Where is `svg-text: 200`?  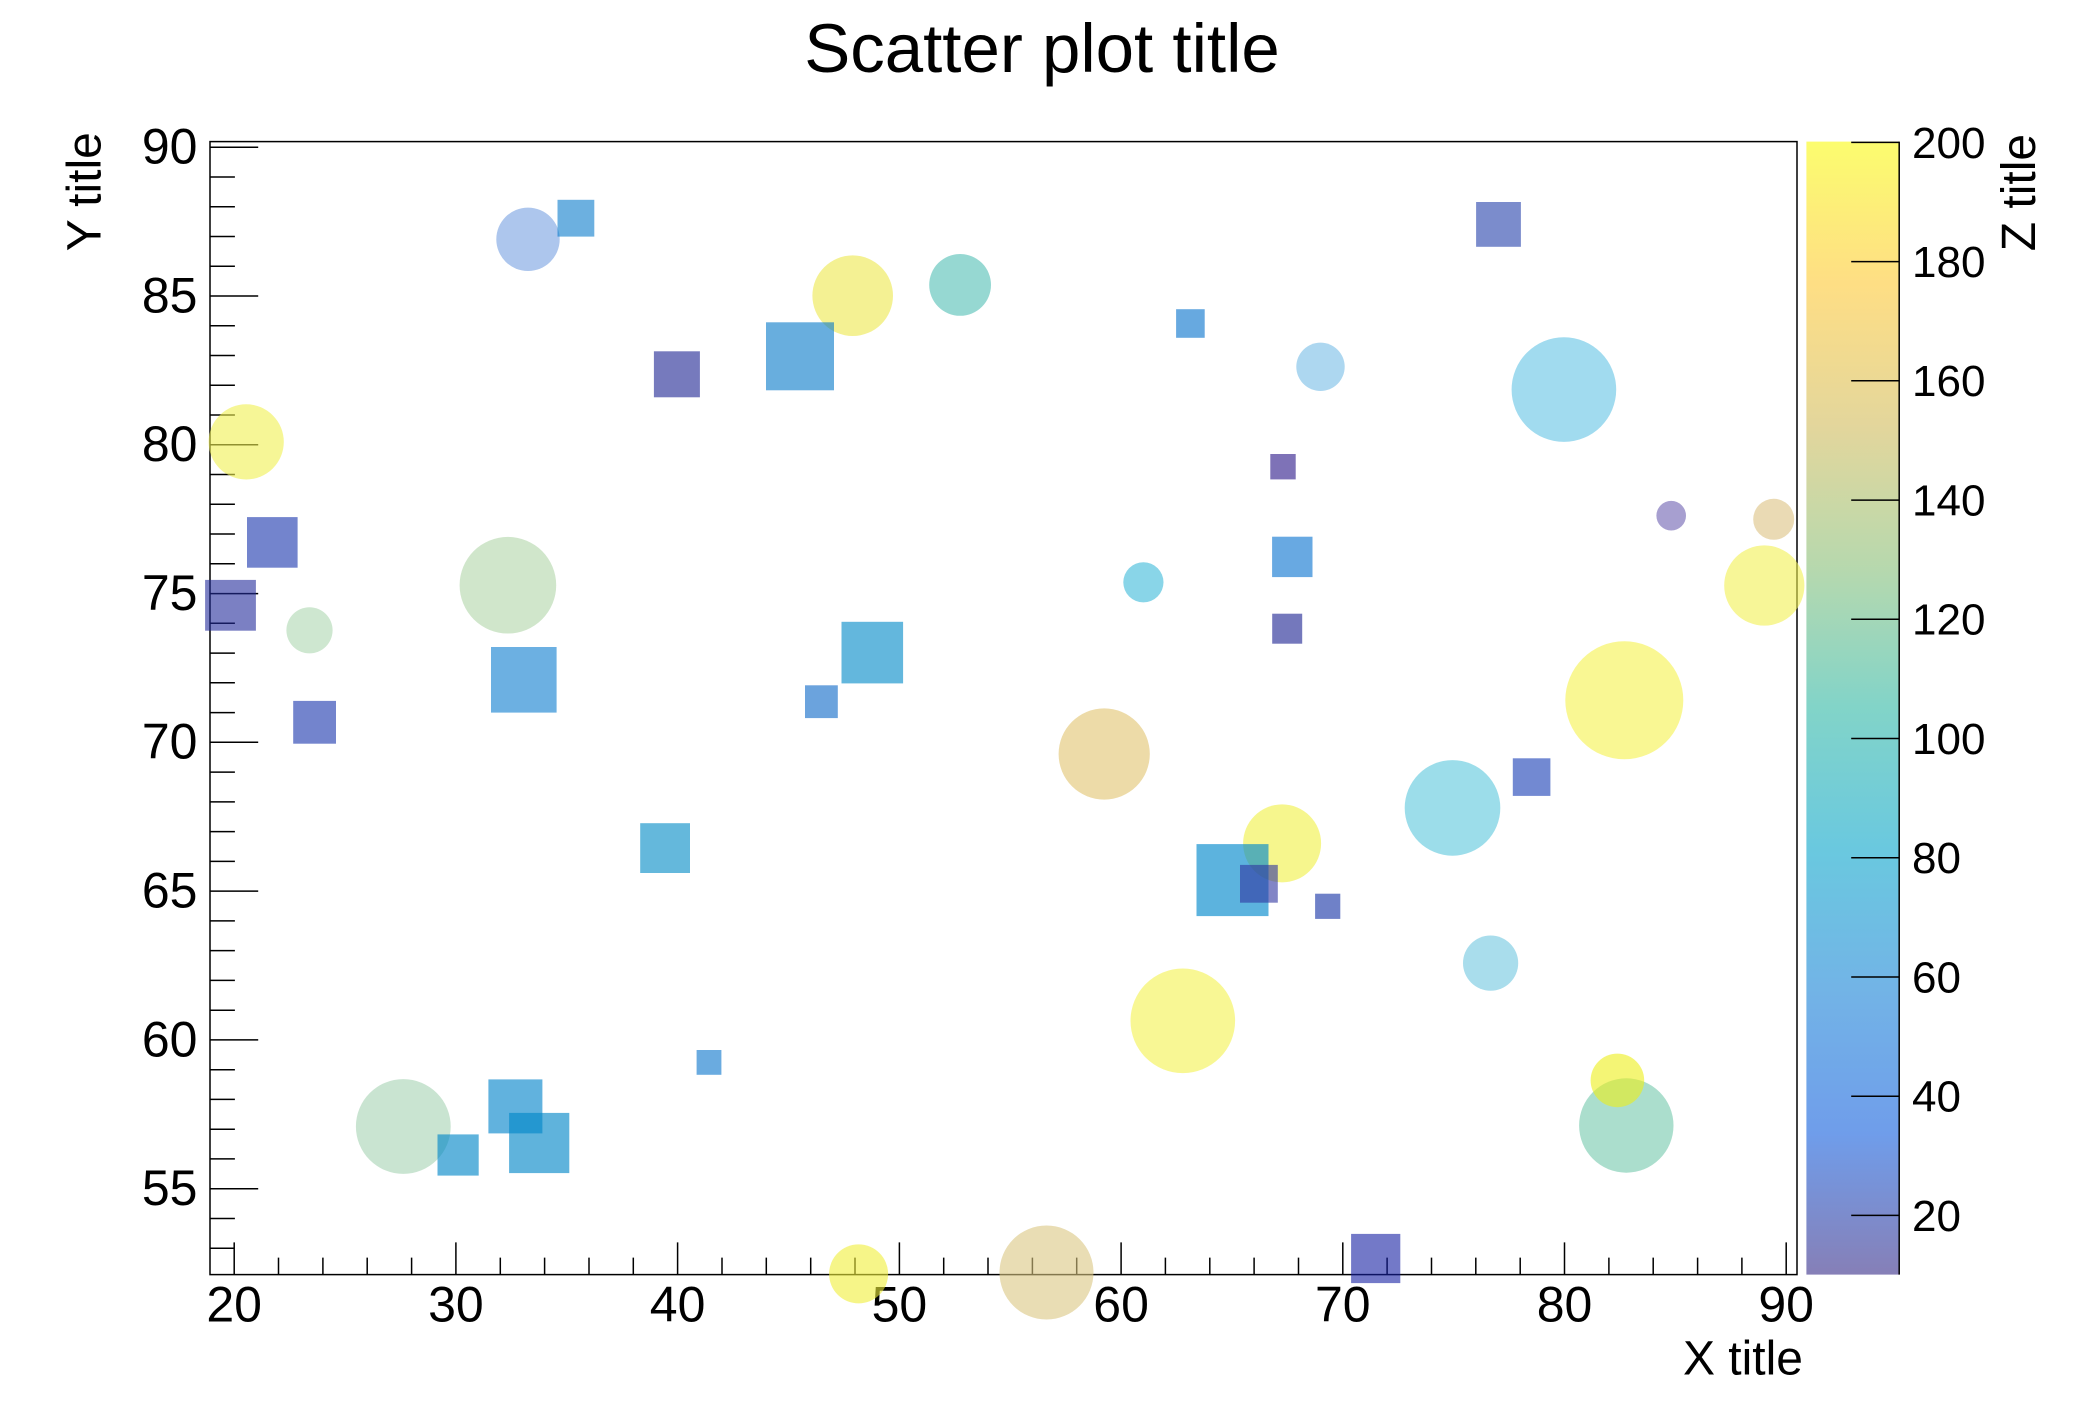 svg-text: 200 is located at coordinates (1948, 143).